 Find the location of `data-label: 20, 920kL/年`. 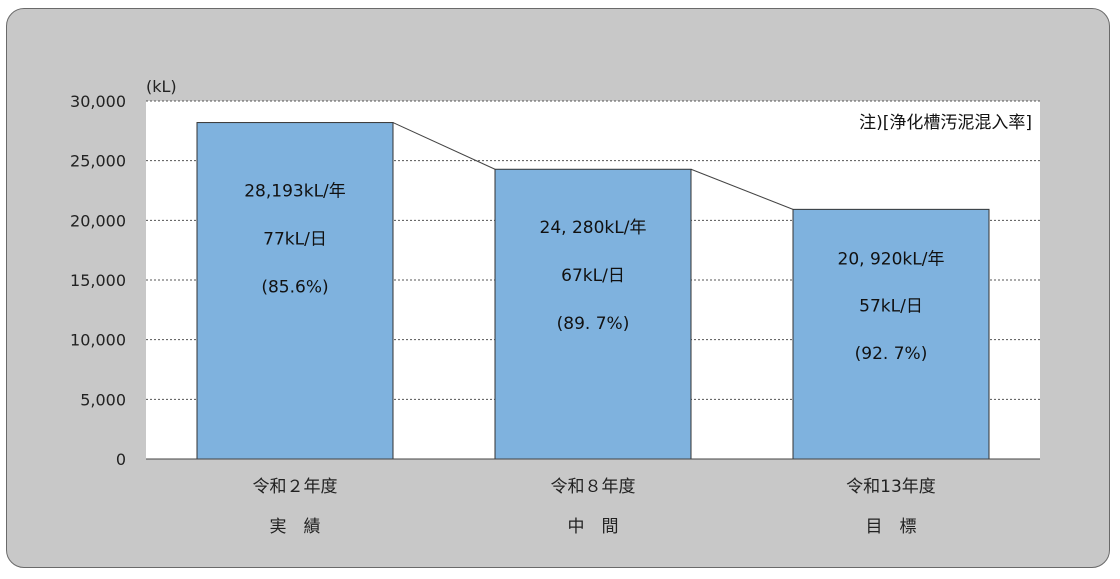

data-label: 20, 920kL/年 is located at coordinates (891, 259).